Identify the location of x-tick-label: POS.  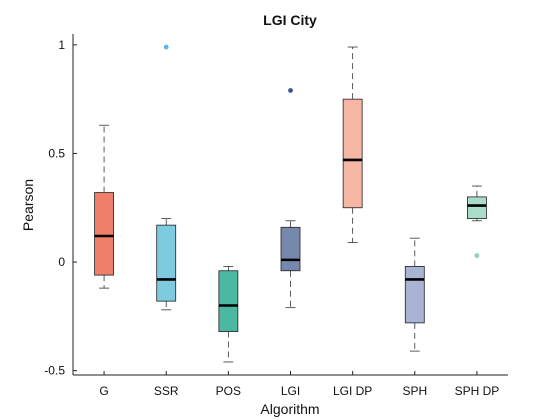
(228, 391).